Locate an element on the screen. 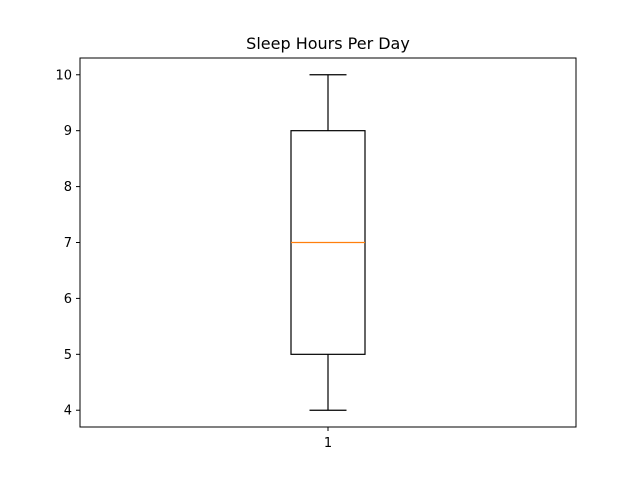 Image resolution: width=640 pixels, height=480 pixels. x-axis: 1 is located at coordinates (328, 439).